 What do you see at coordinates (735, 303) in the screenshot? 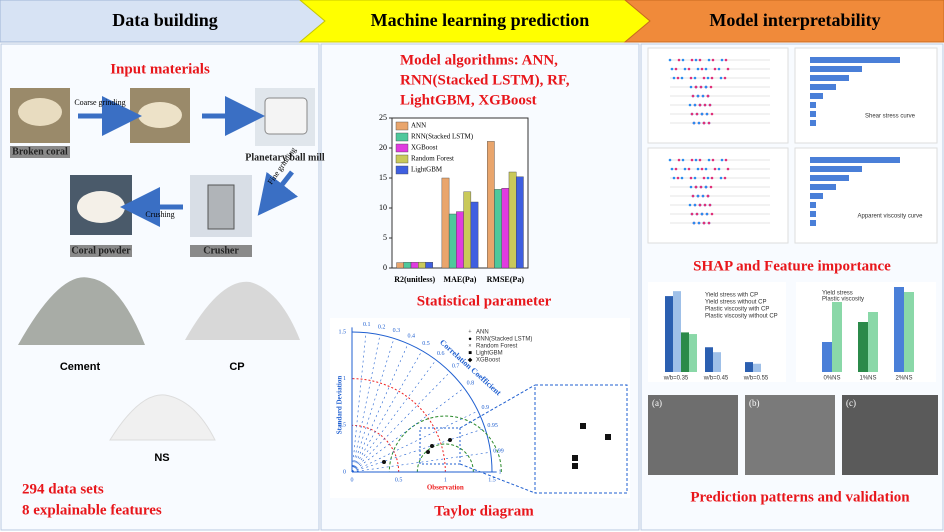
I see `legend-label: Yield stress without CP` at bounding box center [735, 303].